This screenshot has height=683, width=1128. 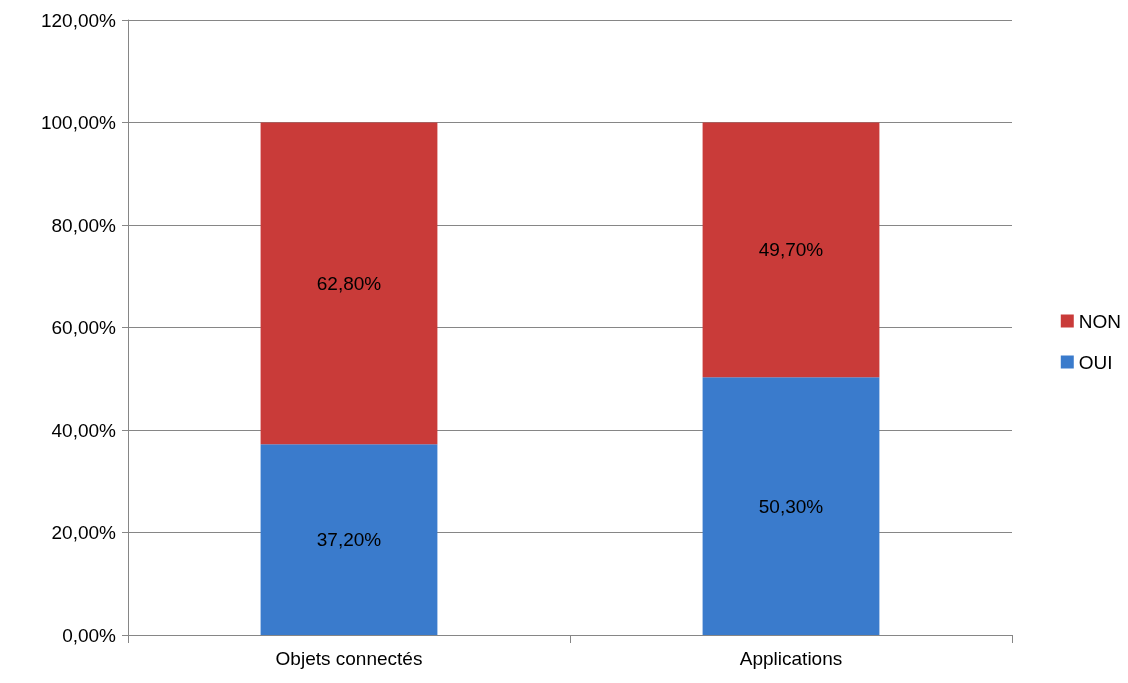 I want to click on y-tick-label: 100,00%, so click(x=78, y=122).